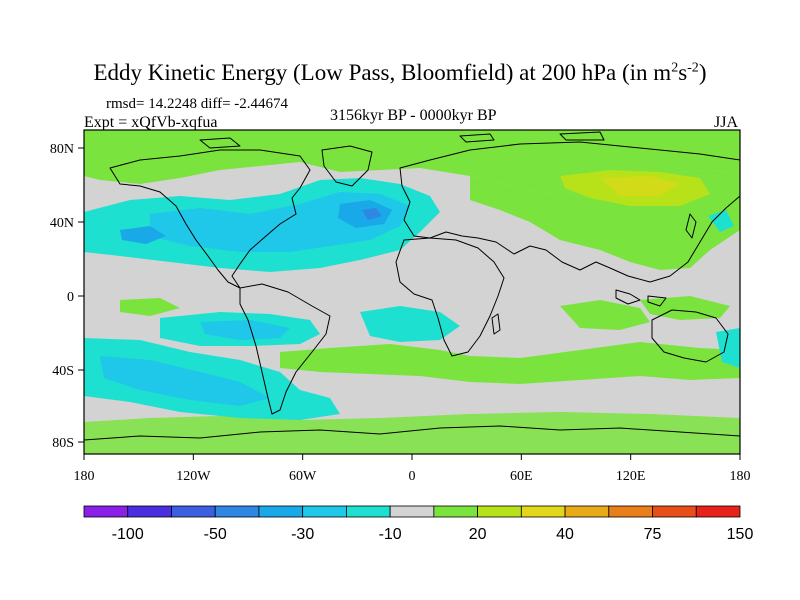  I want to click on experiment-label: Expt = xQfVb-xqfua, so click(151, 122).